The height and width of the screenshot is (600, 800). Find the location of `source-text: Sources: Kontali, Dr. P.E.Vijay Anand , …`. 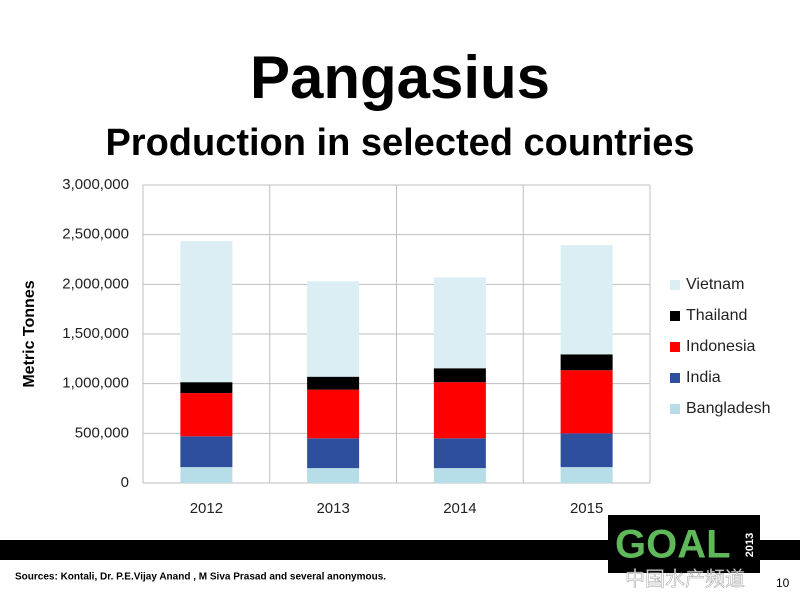

source-text: Sources: Kontali, Dr. P.E.Vijay Anand , … is located at coordinates (200, 577).